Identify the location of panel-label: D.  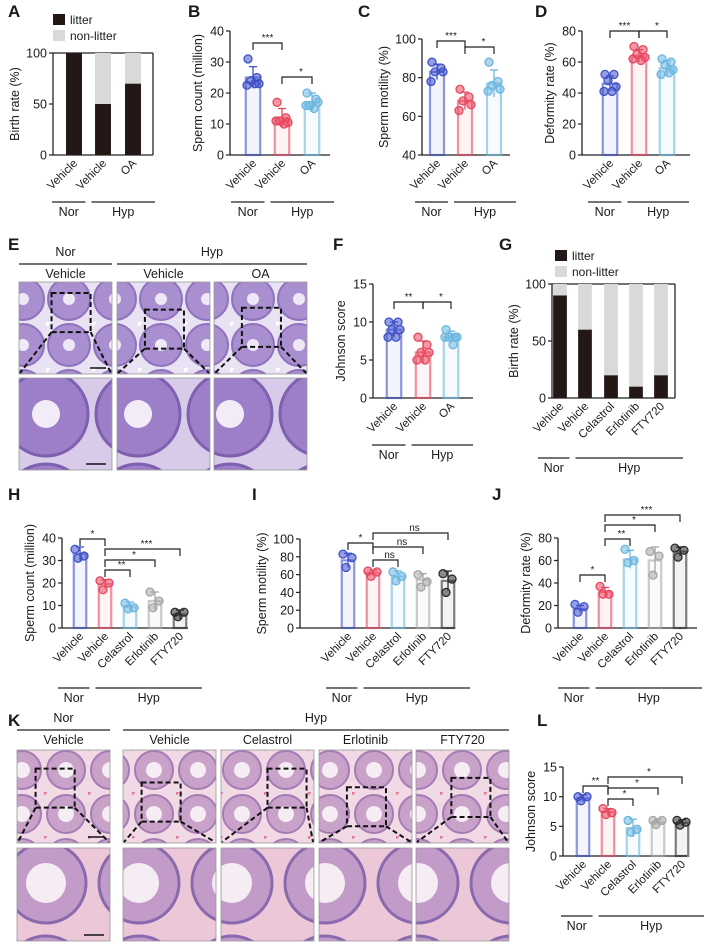
(541, 11).